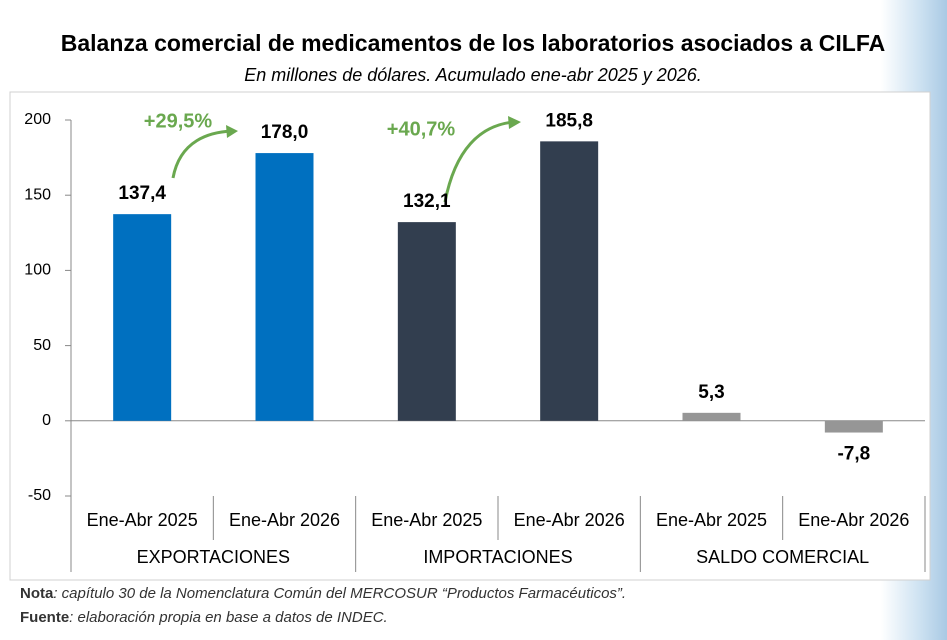  Describe the element at coordinates (46, 420) in the screenshot. I see `y-tick-label: 0` at that location.